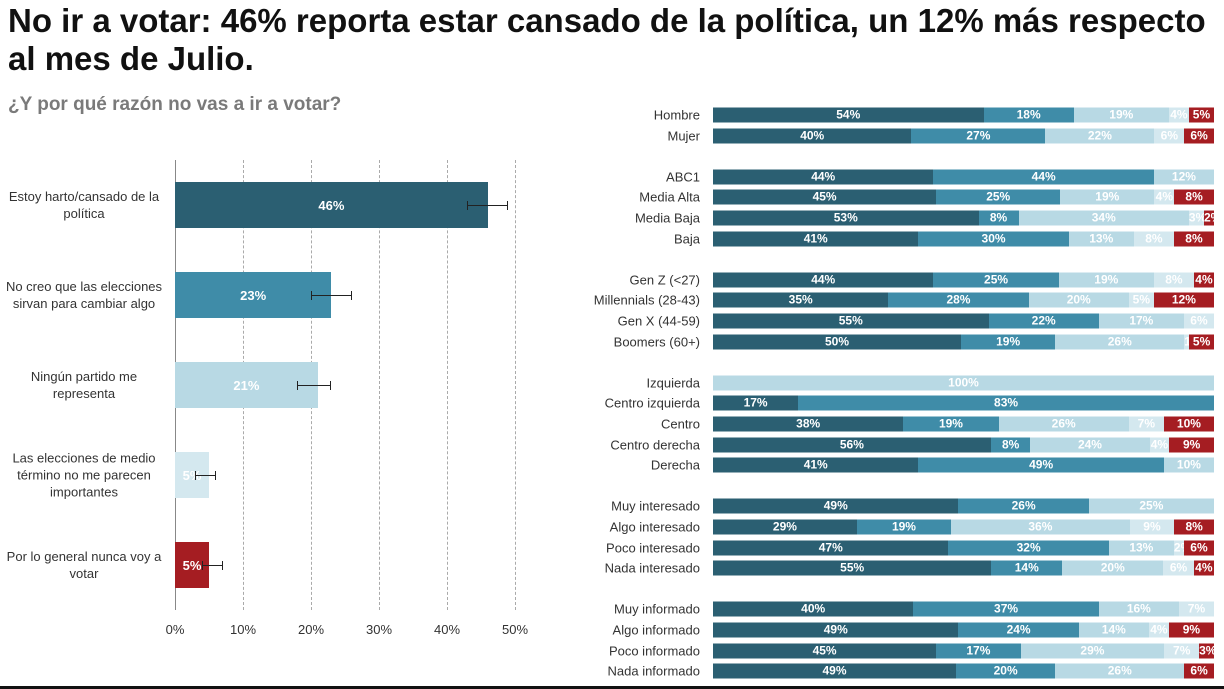 The height and width of the screenshot is (689, 1224). I want to click on stacked-bar: 54% 18% 19% 4% 5%, so click(963, 115).